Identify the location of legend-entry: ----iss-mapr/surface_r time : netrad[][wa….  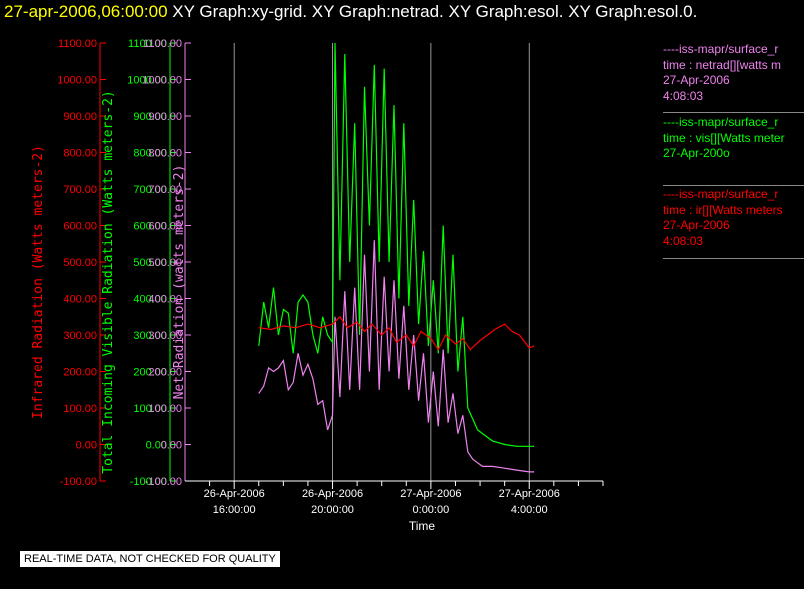
(733, 73).